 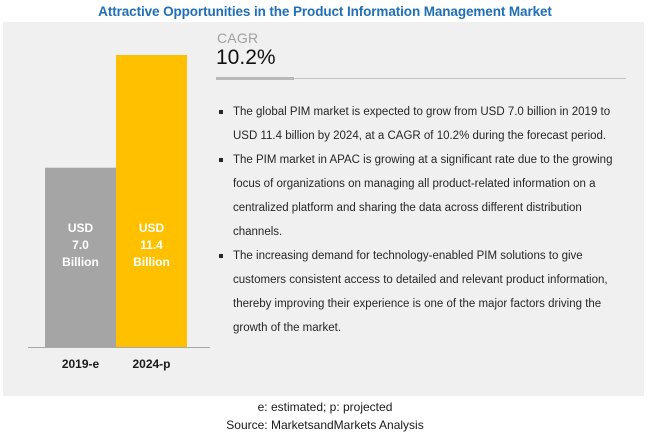 I want to click on category-label: 2024-p, so click(x=151, y=364).